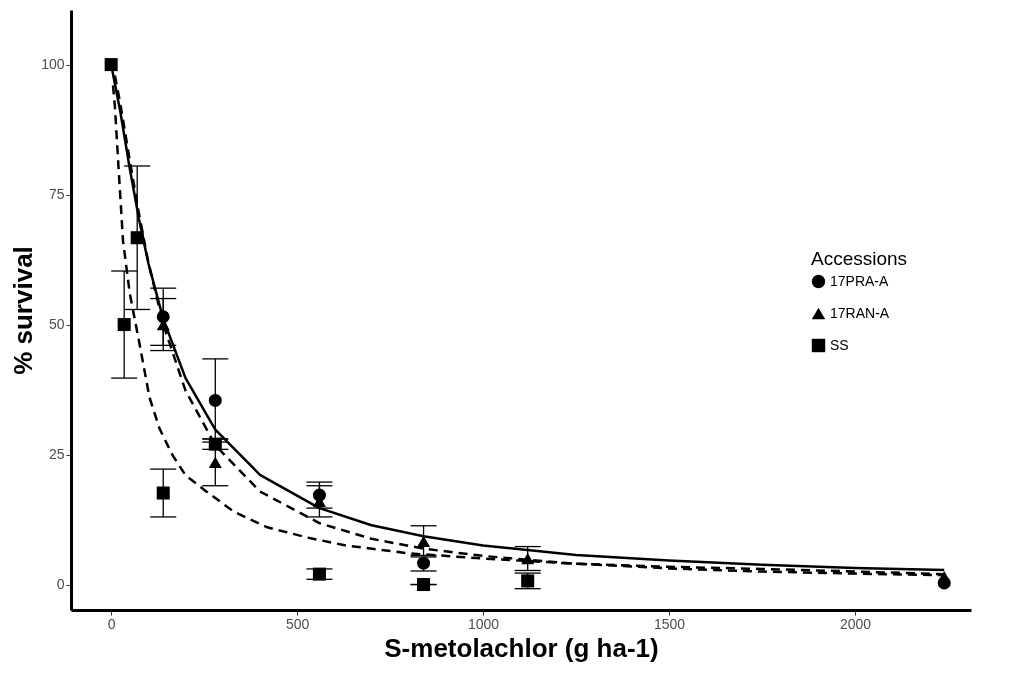  What do you see at coordinates (56, 454) in the screenshot?
I see `y-tick-label: 25` at bounding box center [56, 454].